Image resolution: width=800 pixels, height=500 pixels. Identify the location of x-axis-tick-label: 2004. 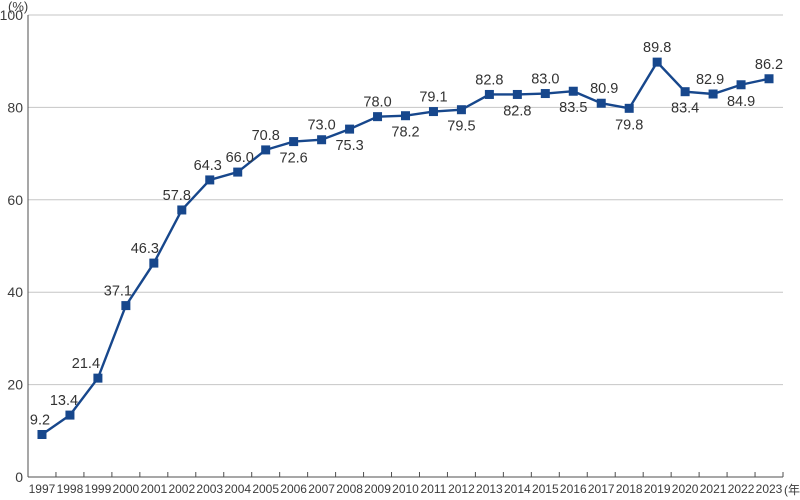
(237, 489).